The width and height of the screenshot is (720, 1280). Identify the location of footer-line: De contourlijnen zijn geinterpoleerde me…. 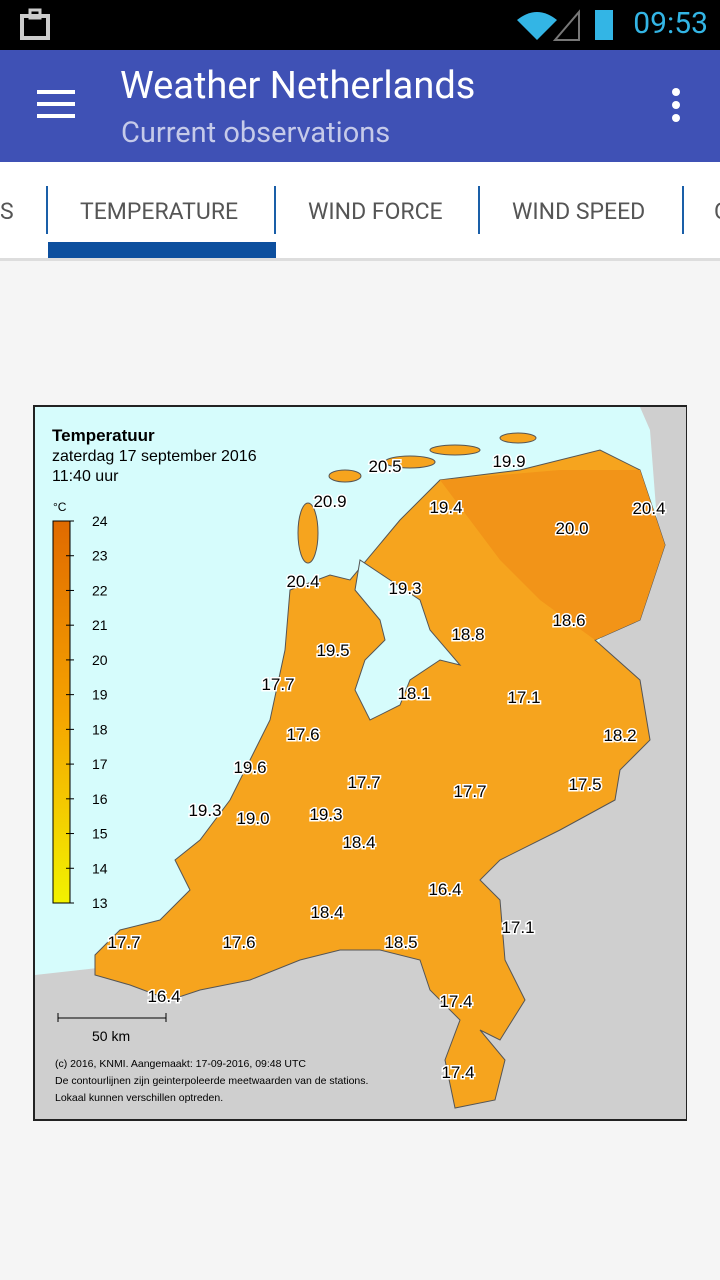
(211, 1081).